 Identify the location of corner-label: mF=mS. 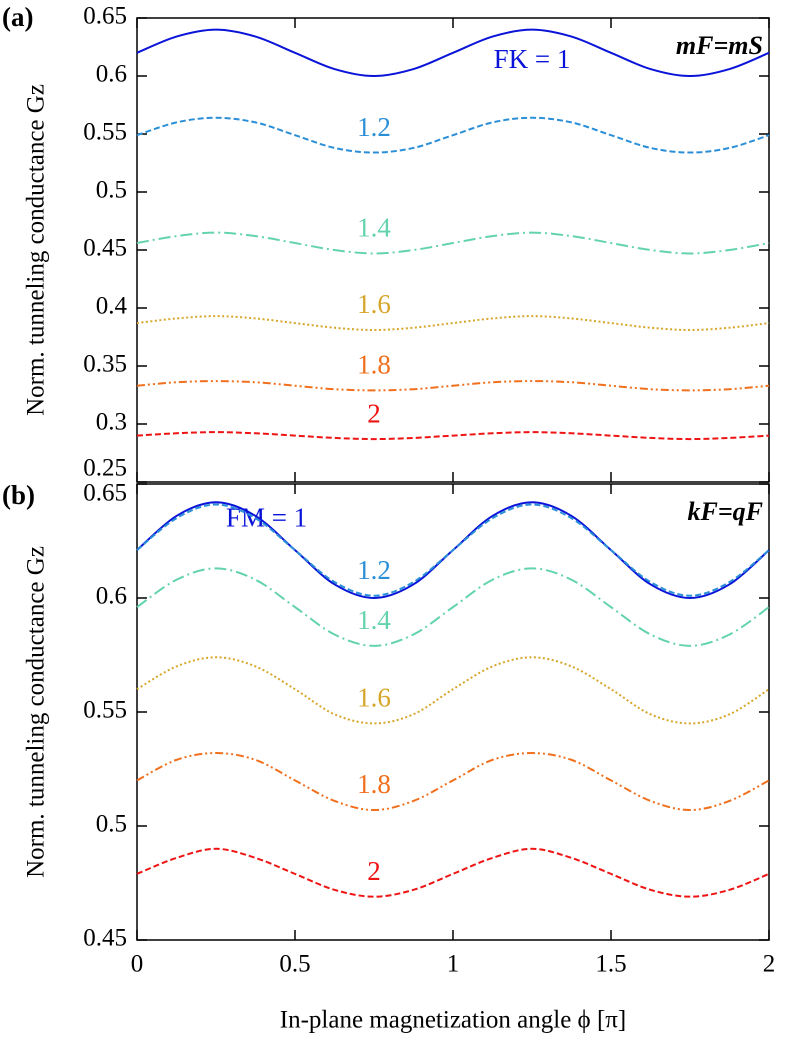
(719, 45).